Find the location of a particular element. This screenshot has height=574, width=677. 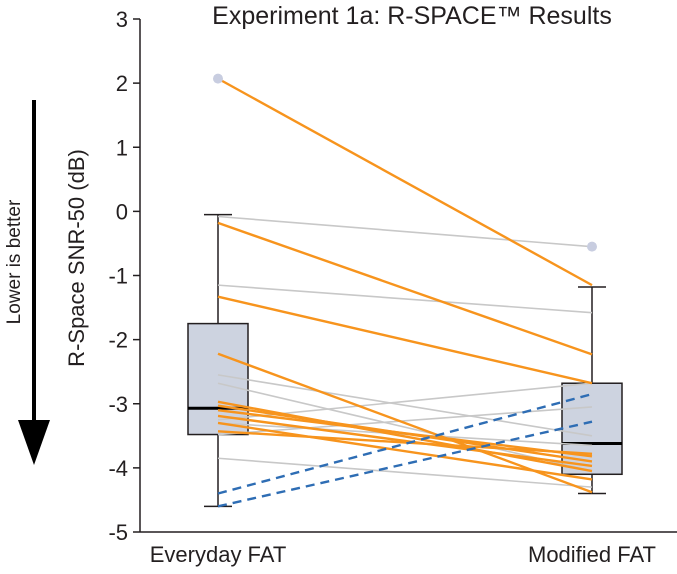

y-tick-label: -4 is located at coordinates (118, 468).